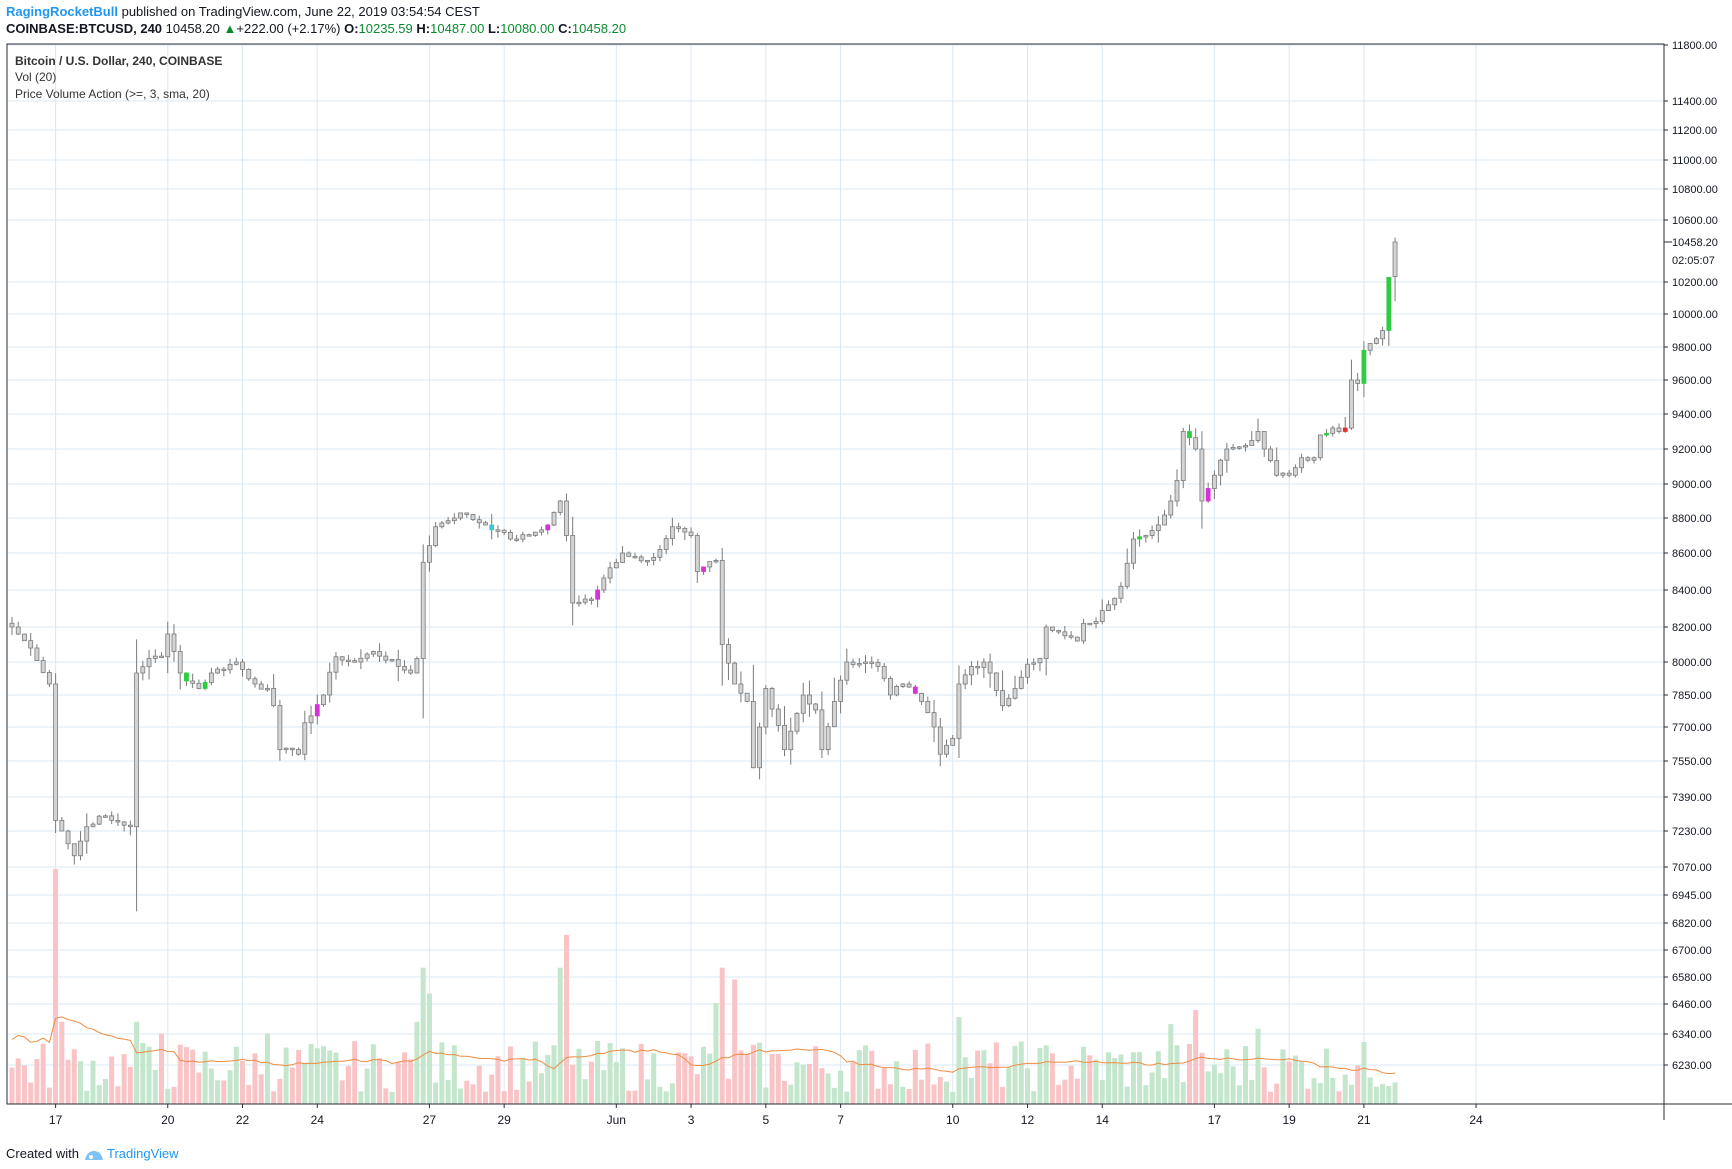  I want to click on volume-ma-line, so click(703, 1045).